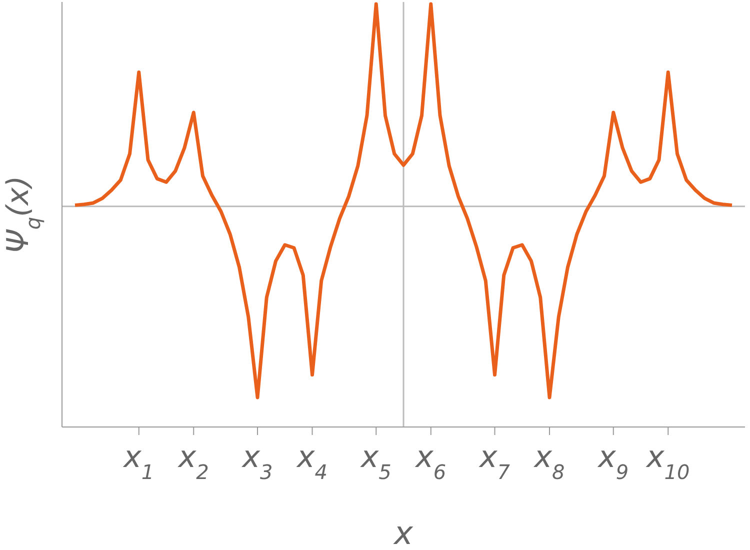 The width and height of the screenshot is (750, 550). I want to click on x-tick-label: x$_{2}$, so click(193, 462).